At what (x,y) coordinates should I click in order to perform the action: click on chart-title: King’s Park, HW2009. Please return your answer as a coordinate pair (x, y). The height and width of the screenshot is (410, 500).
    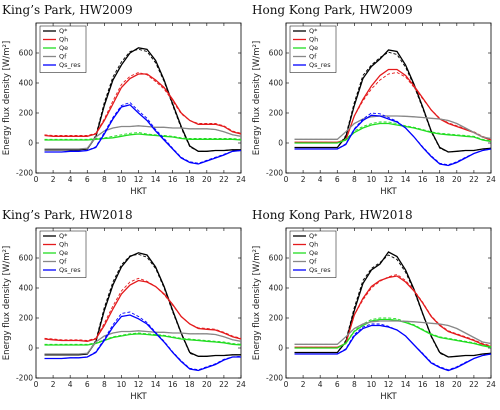
    Looking at the image, I should click on (67, 10).